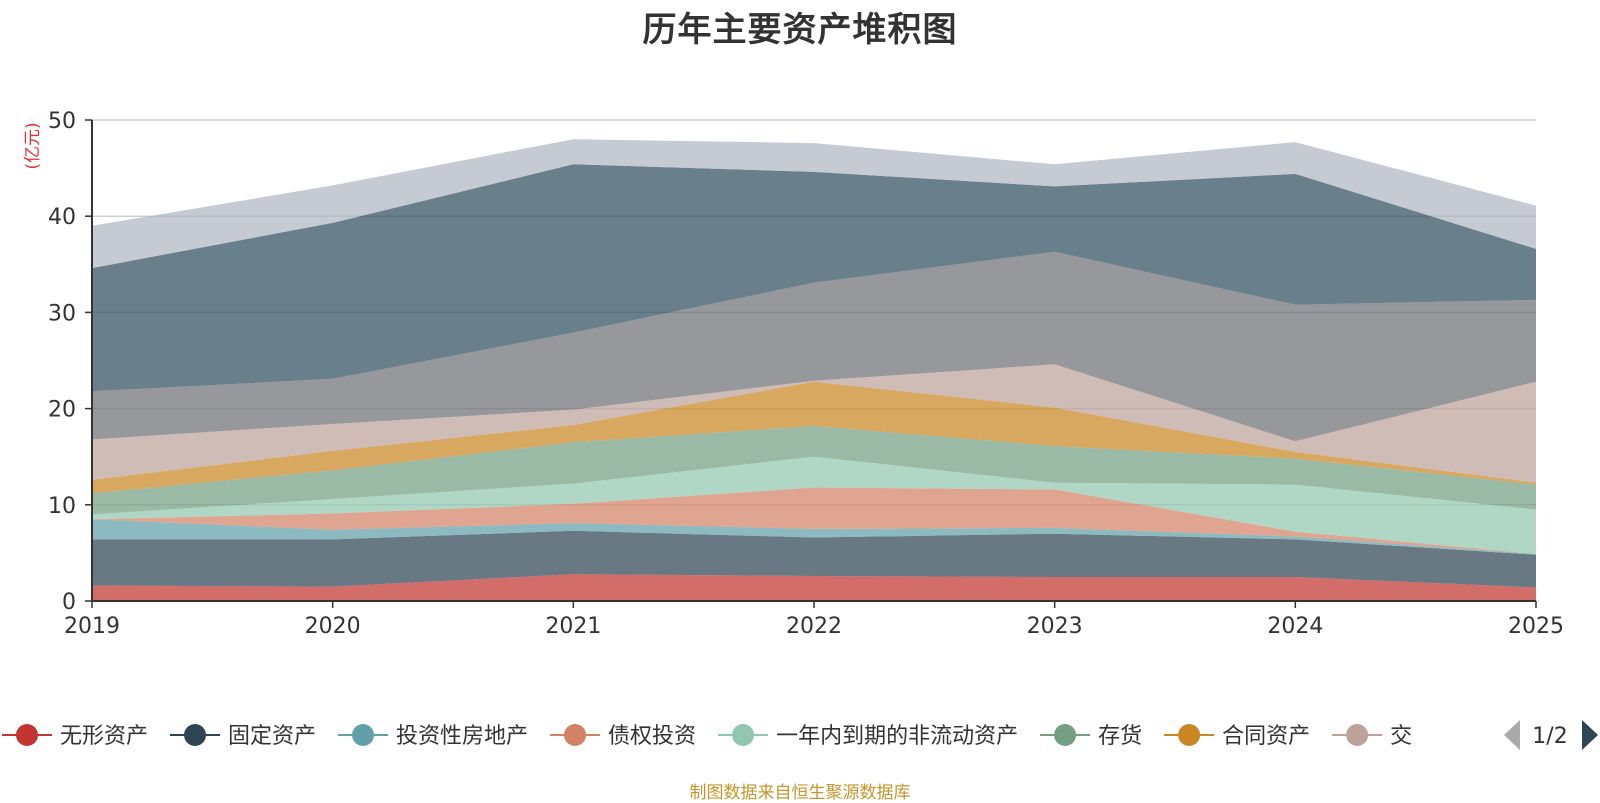 The image size is (1600, 803). I want to click on legend-item: 一年内到期的非流动资产, so click(868, 736).